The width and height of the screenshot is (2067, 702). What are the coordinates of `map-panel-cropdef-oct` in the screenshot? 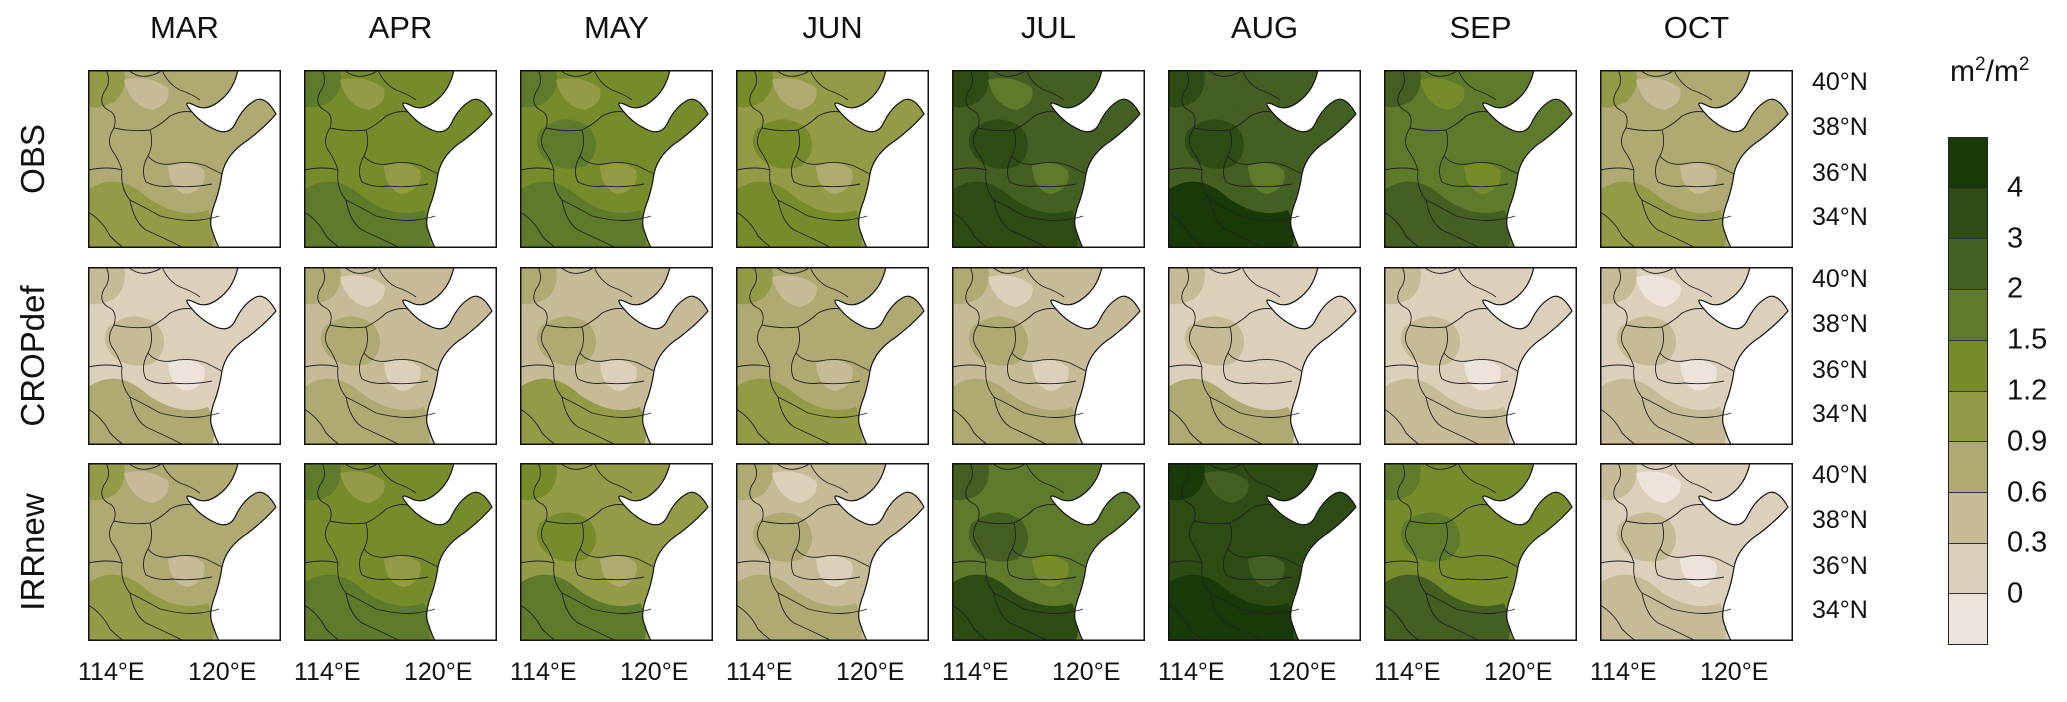 It's located at (1696, 356).